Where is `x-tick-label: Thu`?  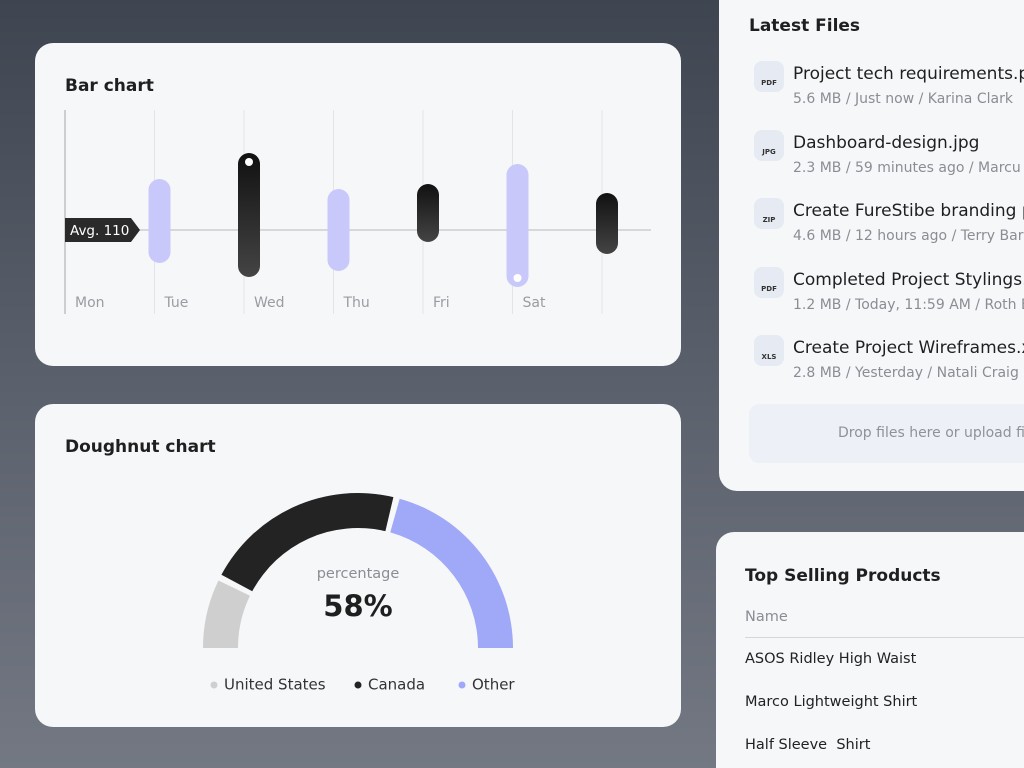 x-tick-label: Thu is located at coordinates (356, 303).